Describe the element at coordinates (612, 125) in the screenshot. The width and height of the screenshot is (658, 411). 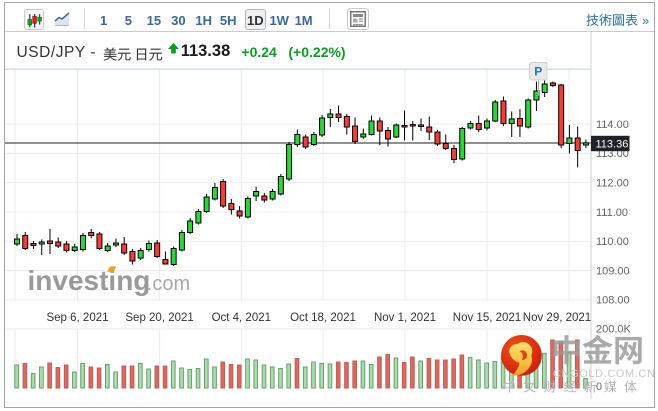
I see `svg-text: 114.00` at that location.